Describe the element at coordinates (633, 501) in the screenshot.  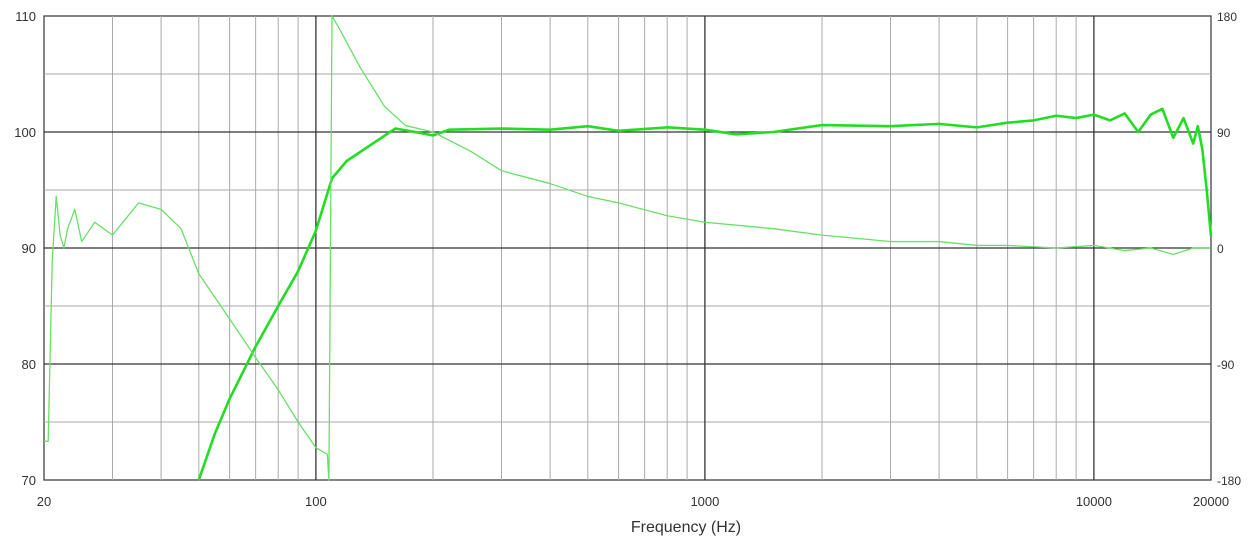
I see `x-tick-labels: 20 100 1000 10000 20000` at that location.